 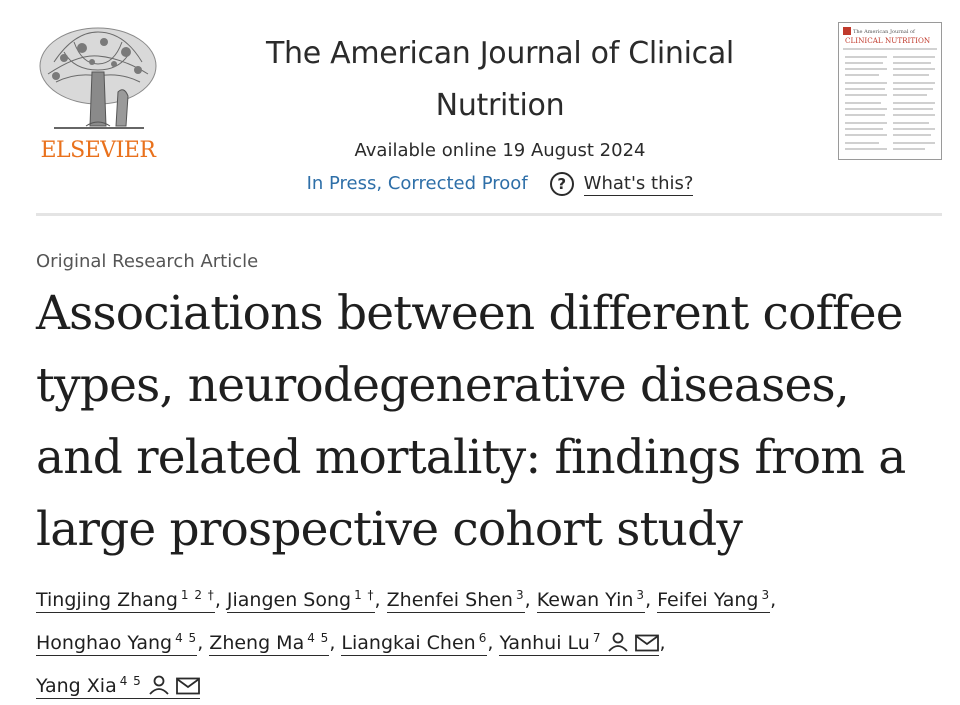 What do you see at coordinates (147, 261) in the screenshot?
I see `article-type: Original Research Article` at bounding box center [147, 261].